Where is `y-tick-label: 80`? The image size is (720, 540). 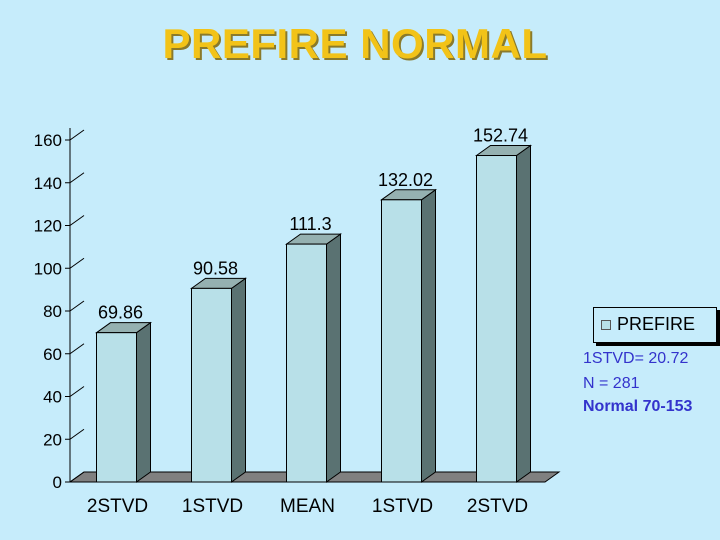
y-tick-label: 80 is located at coordinates (52, 311).